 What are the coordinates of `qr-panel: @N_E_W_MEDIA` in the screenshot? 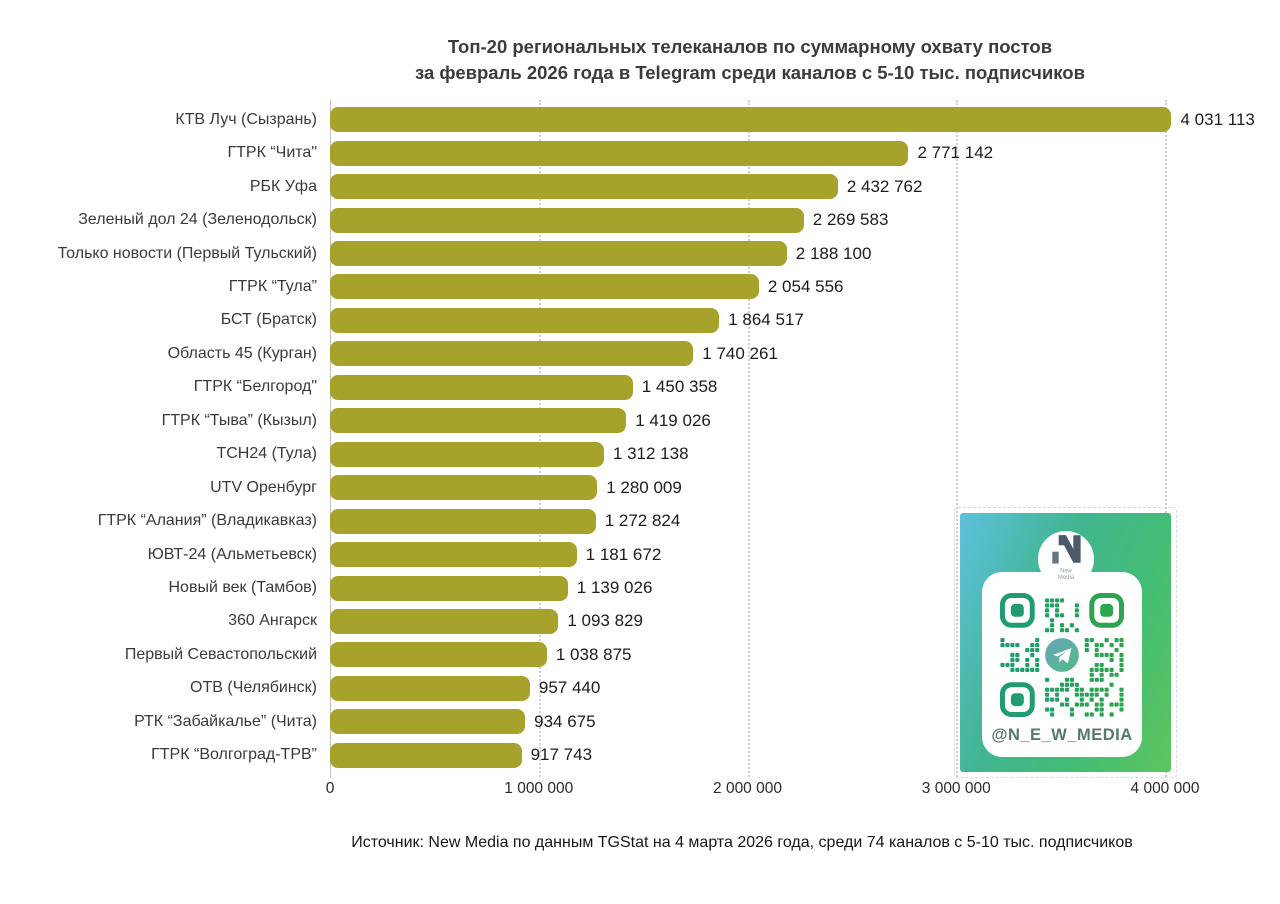 It's located at (1062, 664).